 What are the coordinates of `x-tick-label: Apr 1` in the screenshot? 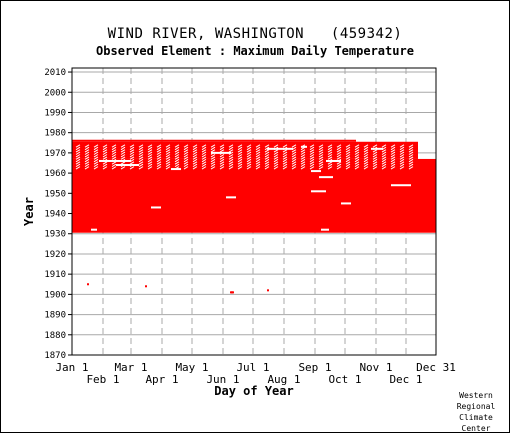 It's located at (161, 379).